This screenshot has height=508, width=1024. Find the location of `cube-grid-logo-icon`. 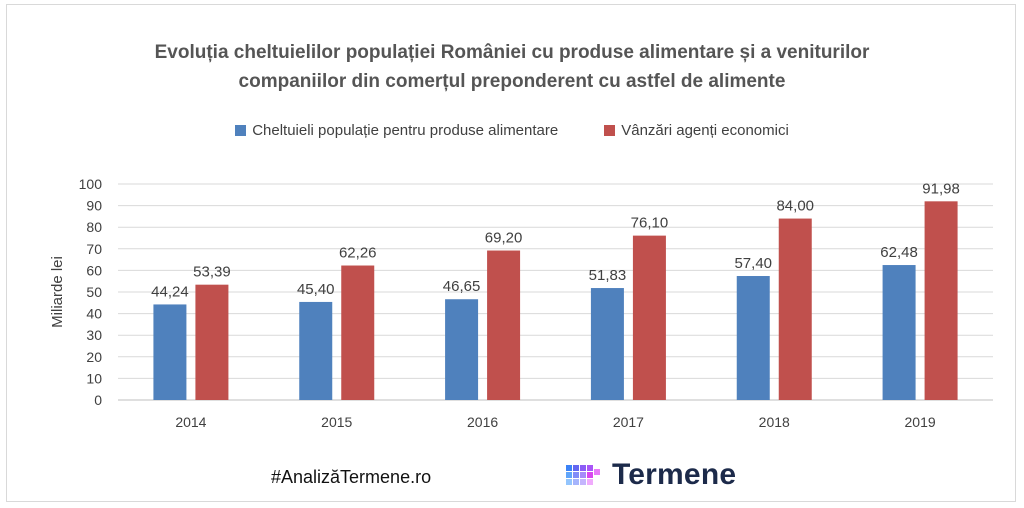

cube-grid-logo-icon is located at coordinates (583, 475).